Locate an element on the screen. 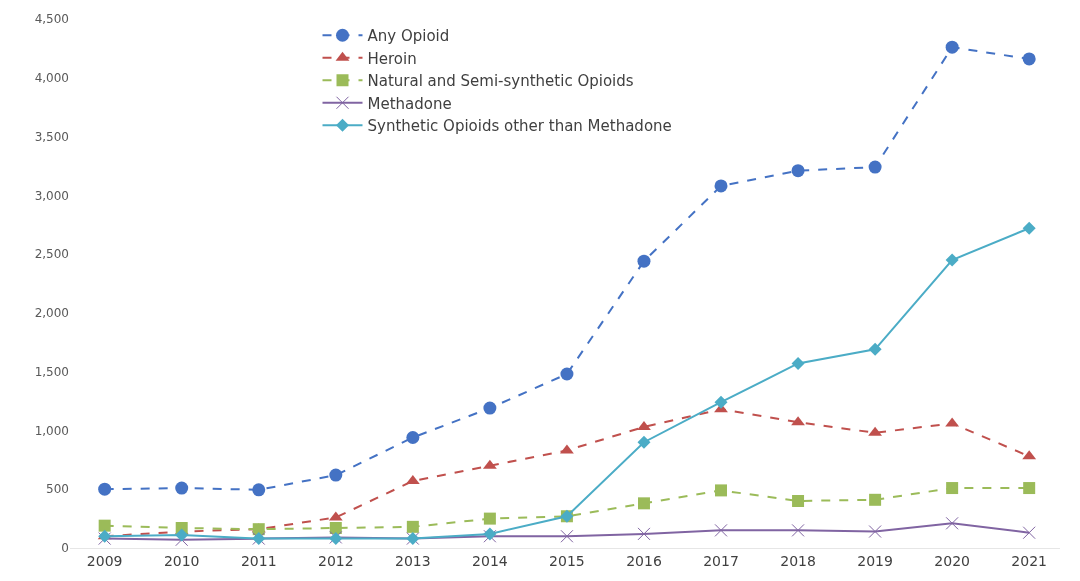 The image size is (1080, 581). x-tick-label: 2018 is located at coordinates (798, 560).